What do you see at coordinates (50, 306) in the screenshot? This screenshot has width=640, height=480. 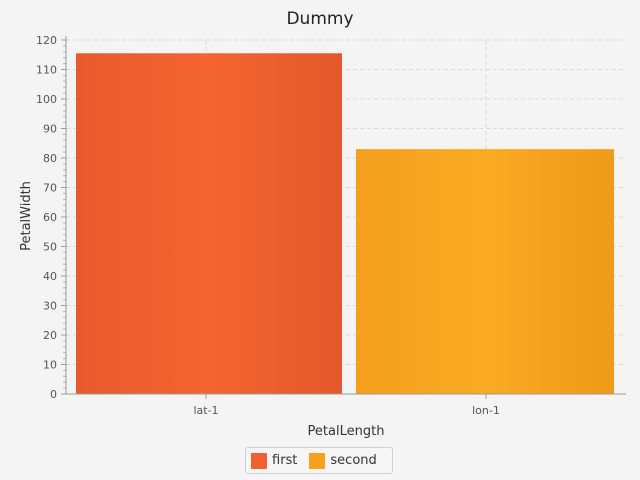 I see `y-tick-label: 30` at bounding box center [50, 306].